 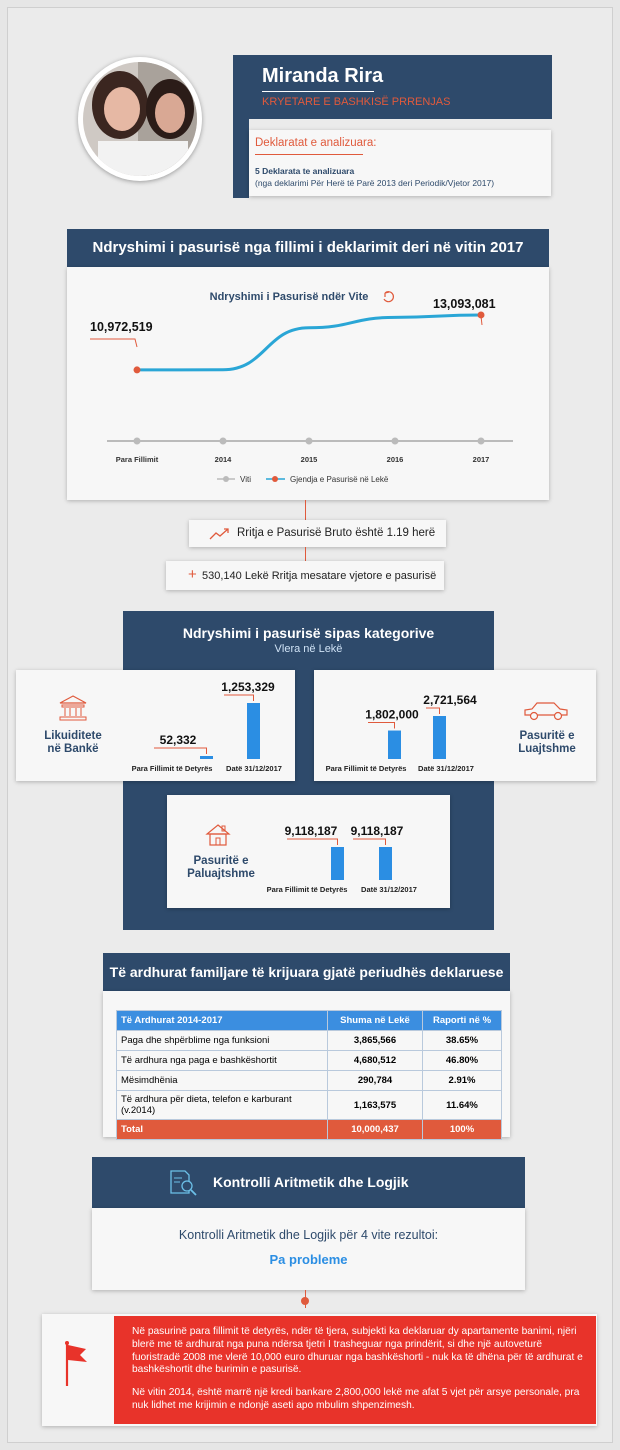 What do you see at coordinates (73, 708) in the screenshot?
I see `bank-icon` at bounding box center [73, 708].